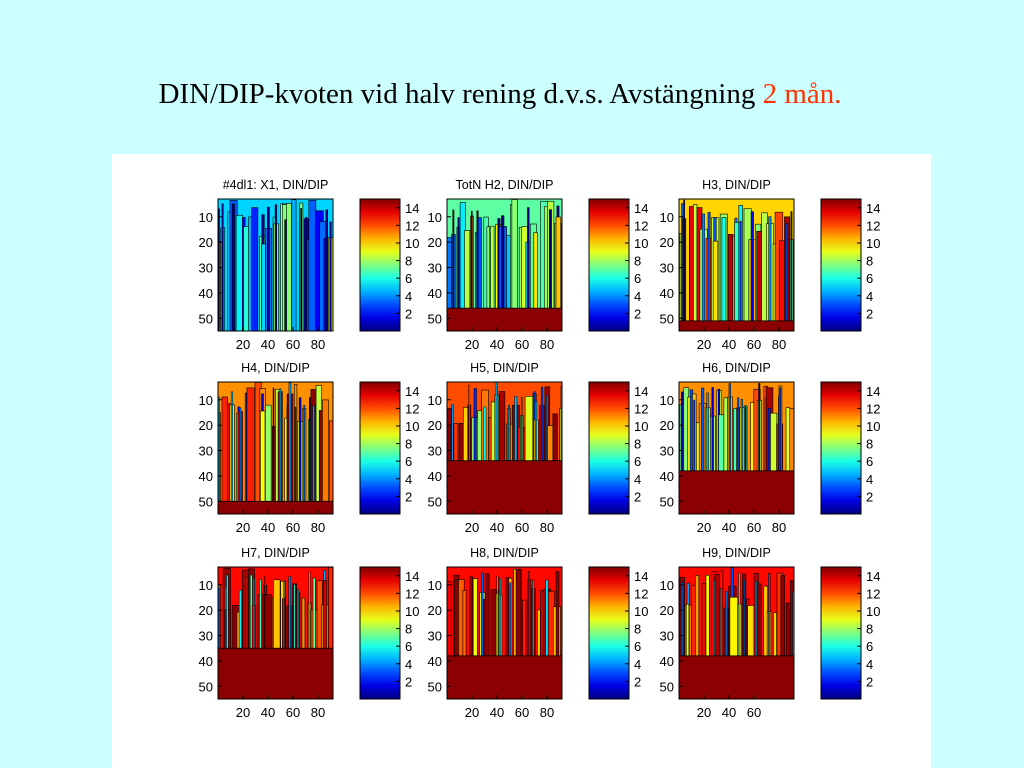  Describe the element at coordinates (275, 368) in the screenshot. I see `subplot-title: H4, DIN/DIP` at that location.